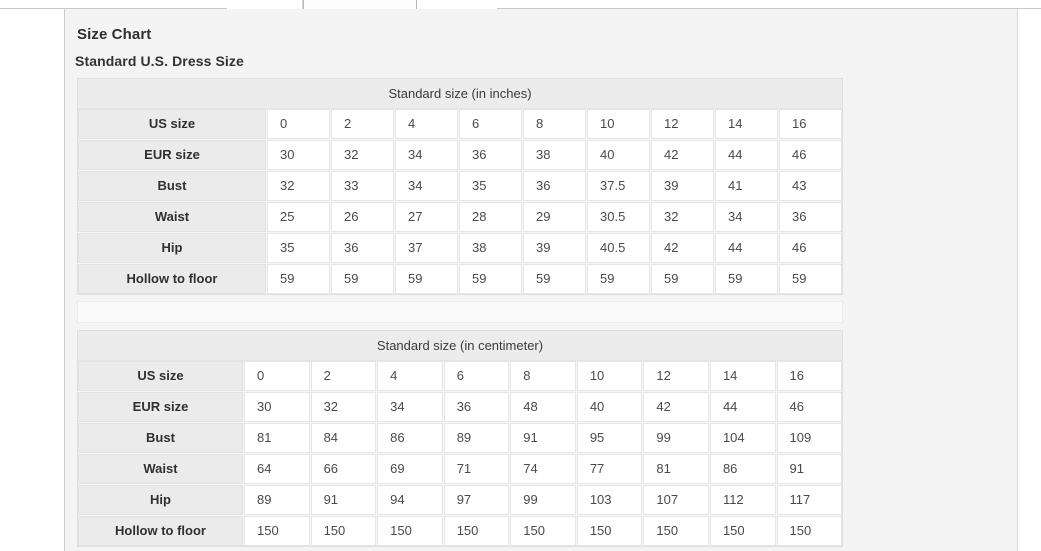  What do you see at coordinates (618, 248) in the screenshot?
I see `size-cell: 40.5` at bounding box center [618, 248].